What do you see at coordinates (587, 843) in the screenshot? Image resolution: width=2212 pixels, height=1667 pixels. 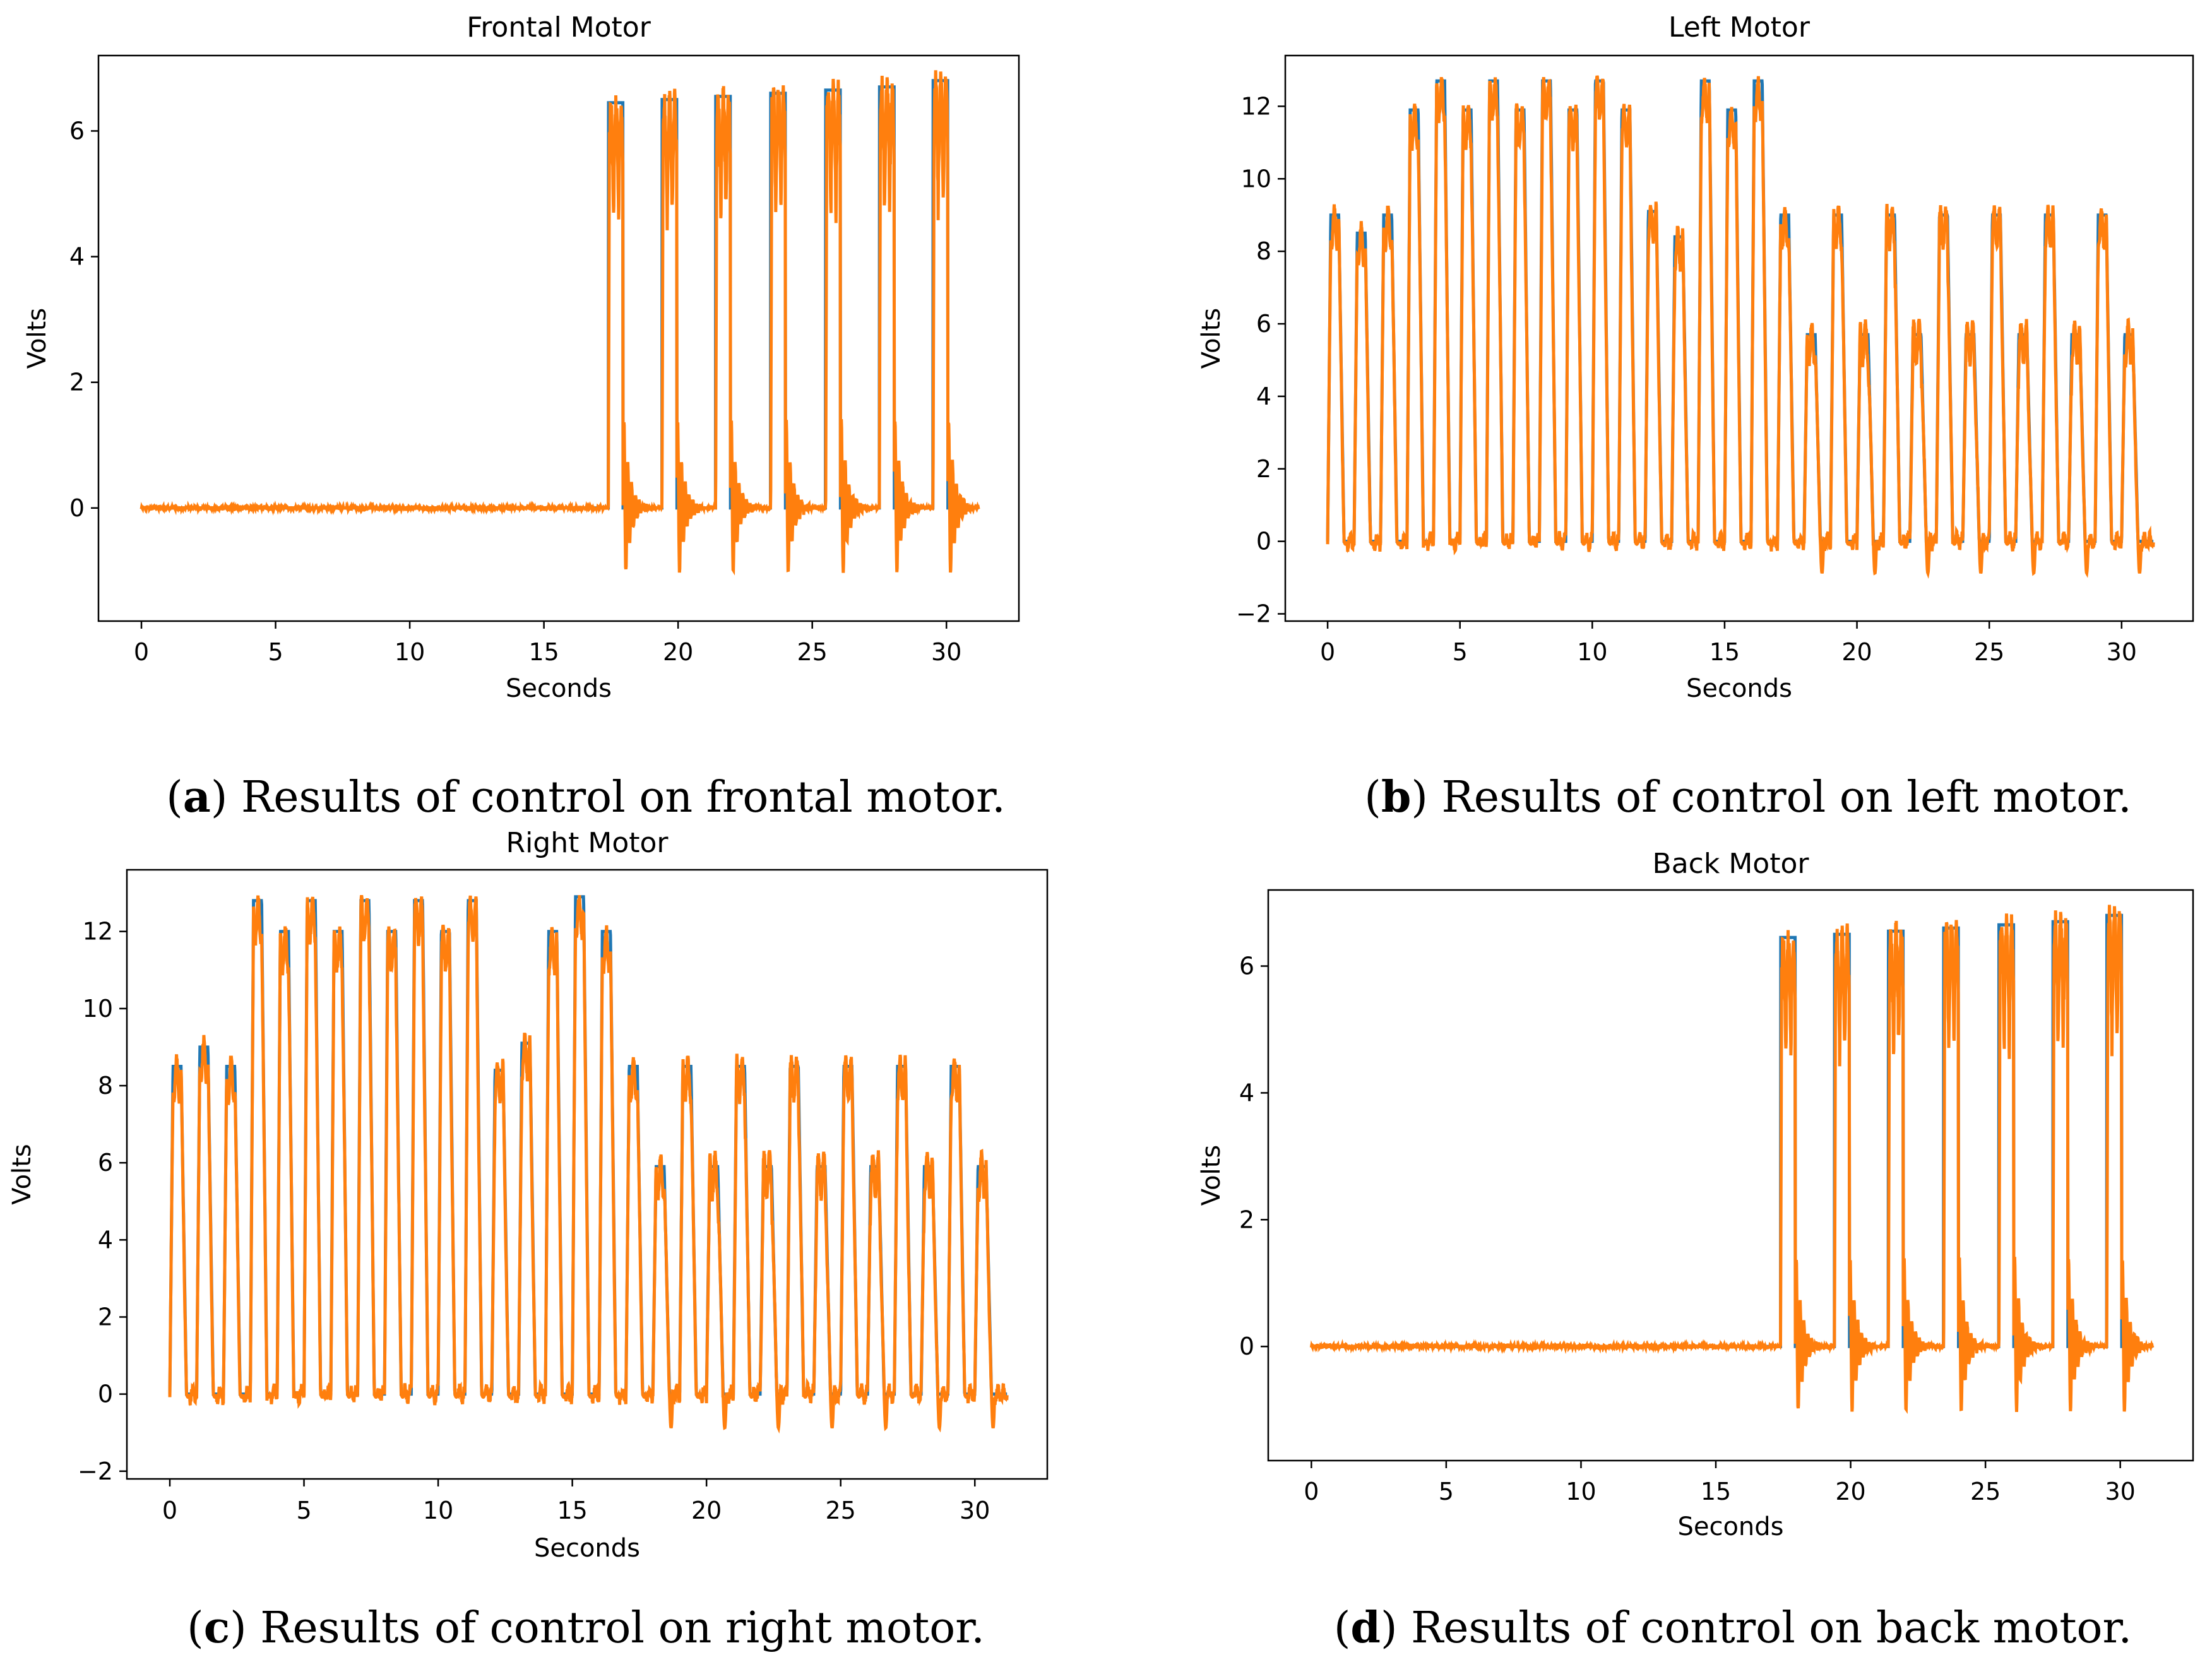 I see `chart-title: Right Motor` at bounding box center [587, 843].